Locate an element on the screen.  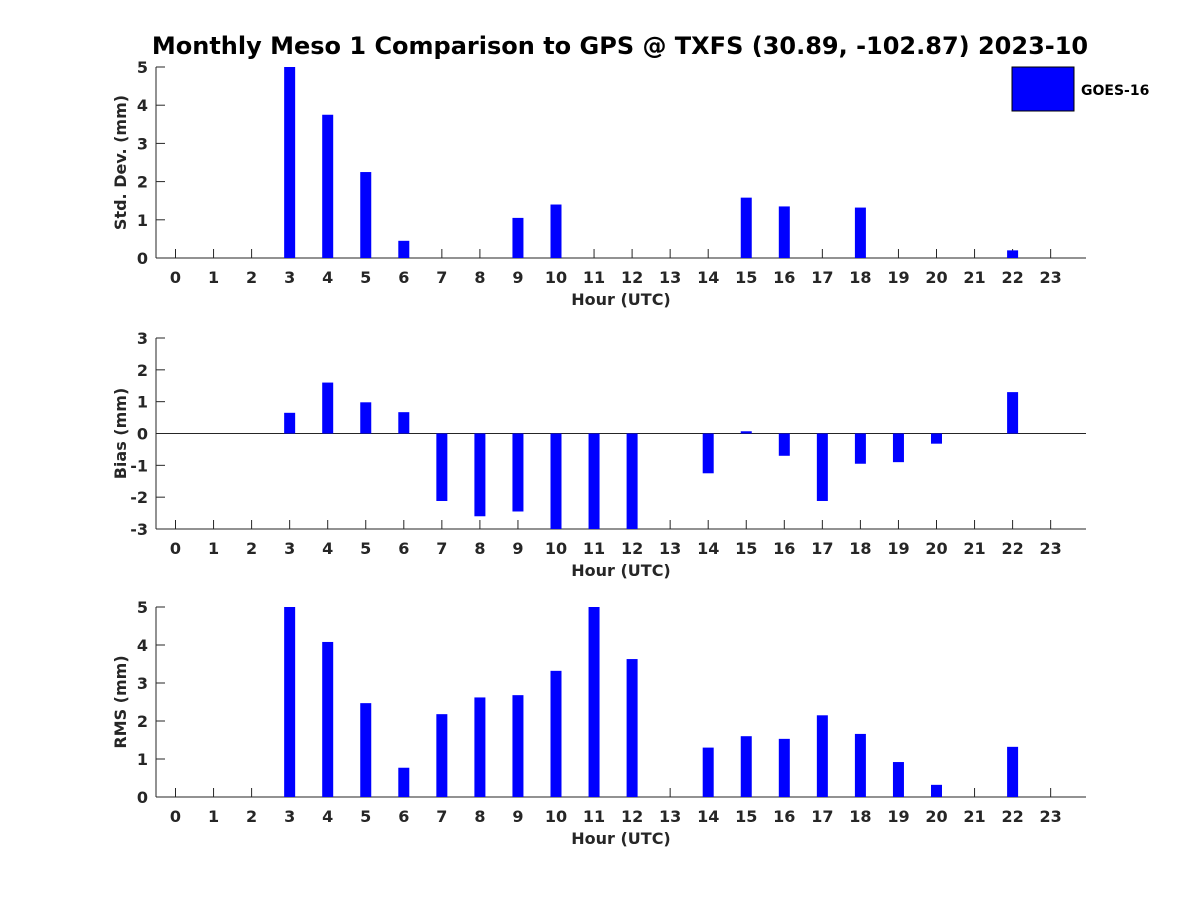
legend: GOES-16 is located at coordinates (1080, 89).